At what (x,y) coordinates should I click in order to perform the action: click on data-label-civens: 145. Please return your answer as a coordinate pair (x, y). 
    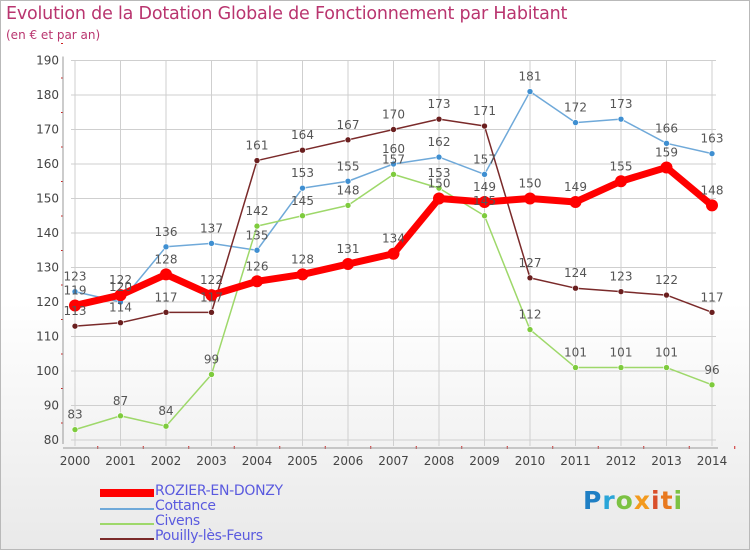
    Looking at the image, I should click on (484, 201).